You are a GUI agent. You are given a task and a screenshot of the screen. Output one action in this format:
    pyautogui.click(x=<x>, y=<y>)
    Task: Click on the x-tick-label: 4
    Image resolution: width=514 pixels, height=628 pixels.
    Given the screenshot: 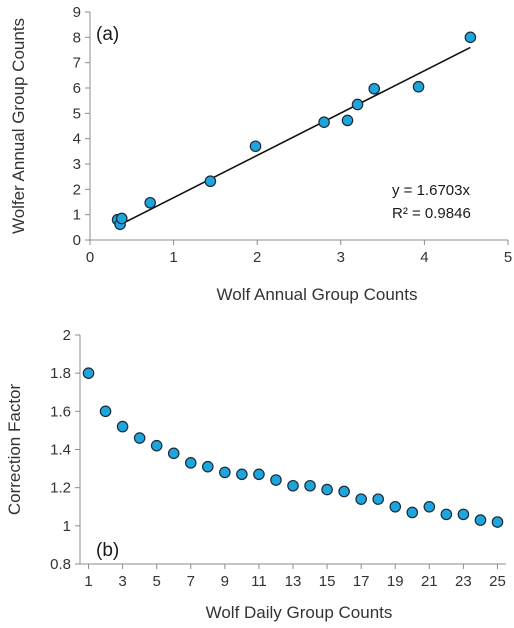 What is the action you would take?
    pyautogui.click(x=424, y=257)
    